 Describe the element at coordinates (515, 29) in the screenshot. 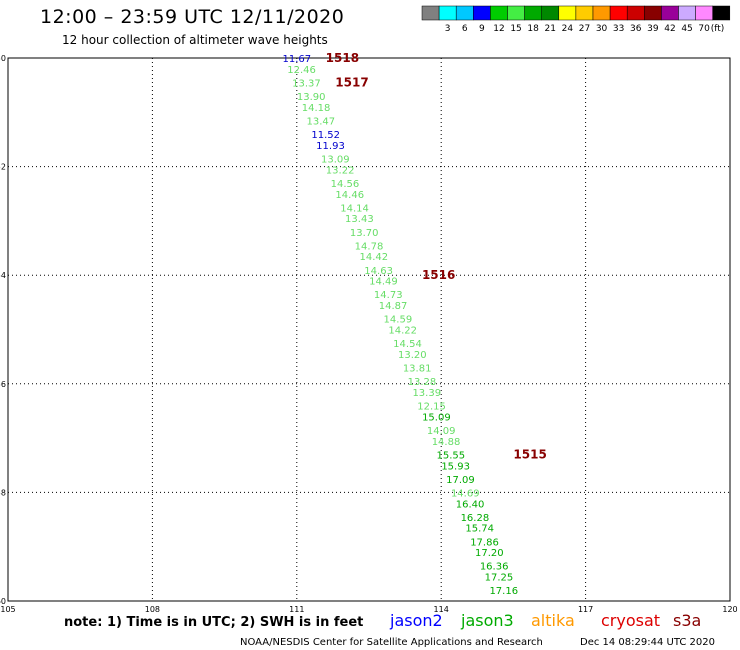

I see `legend-label: 15` at that location.